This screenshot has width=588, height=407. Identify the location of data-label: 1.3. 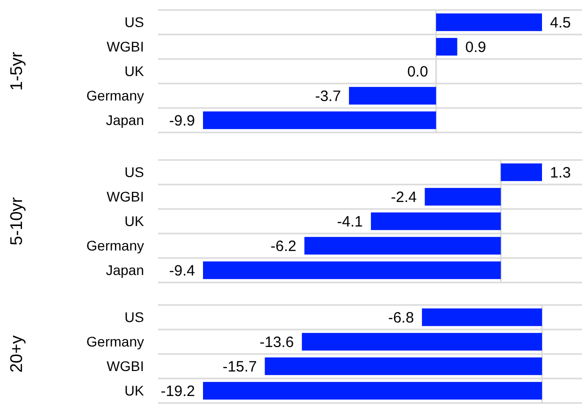
(560, 173).